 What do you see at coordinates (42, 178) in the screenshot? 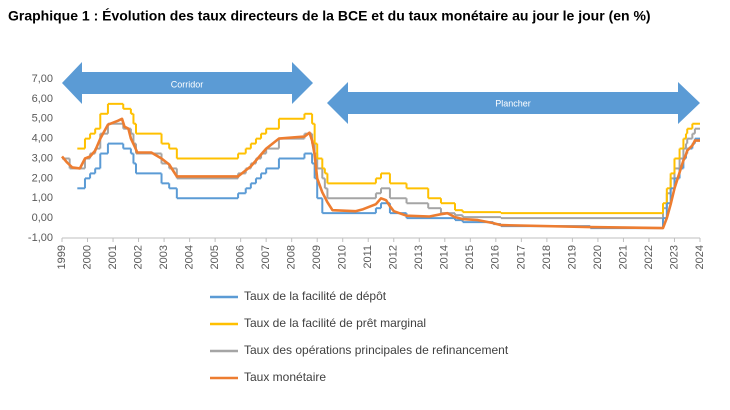
I see `y-tick-label: 2,00` at bounding box center [42, 178].